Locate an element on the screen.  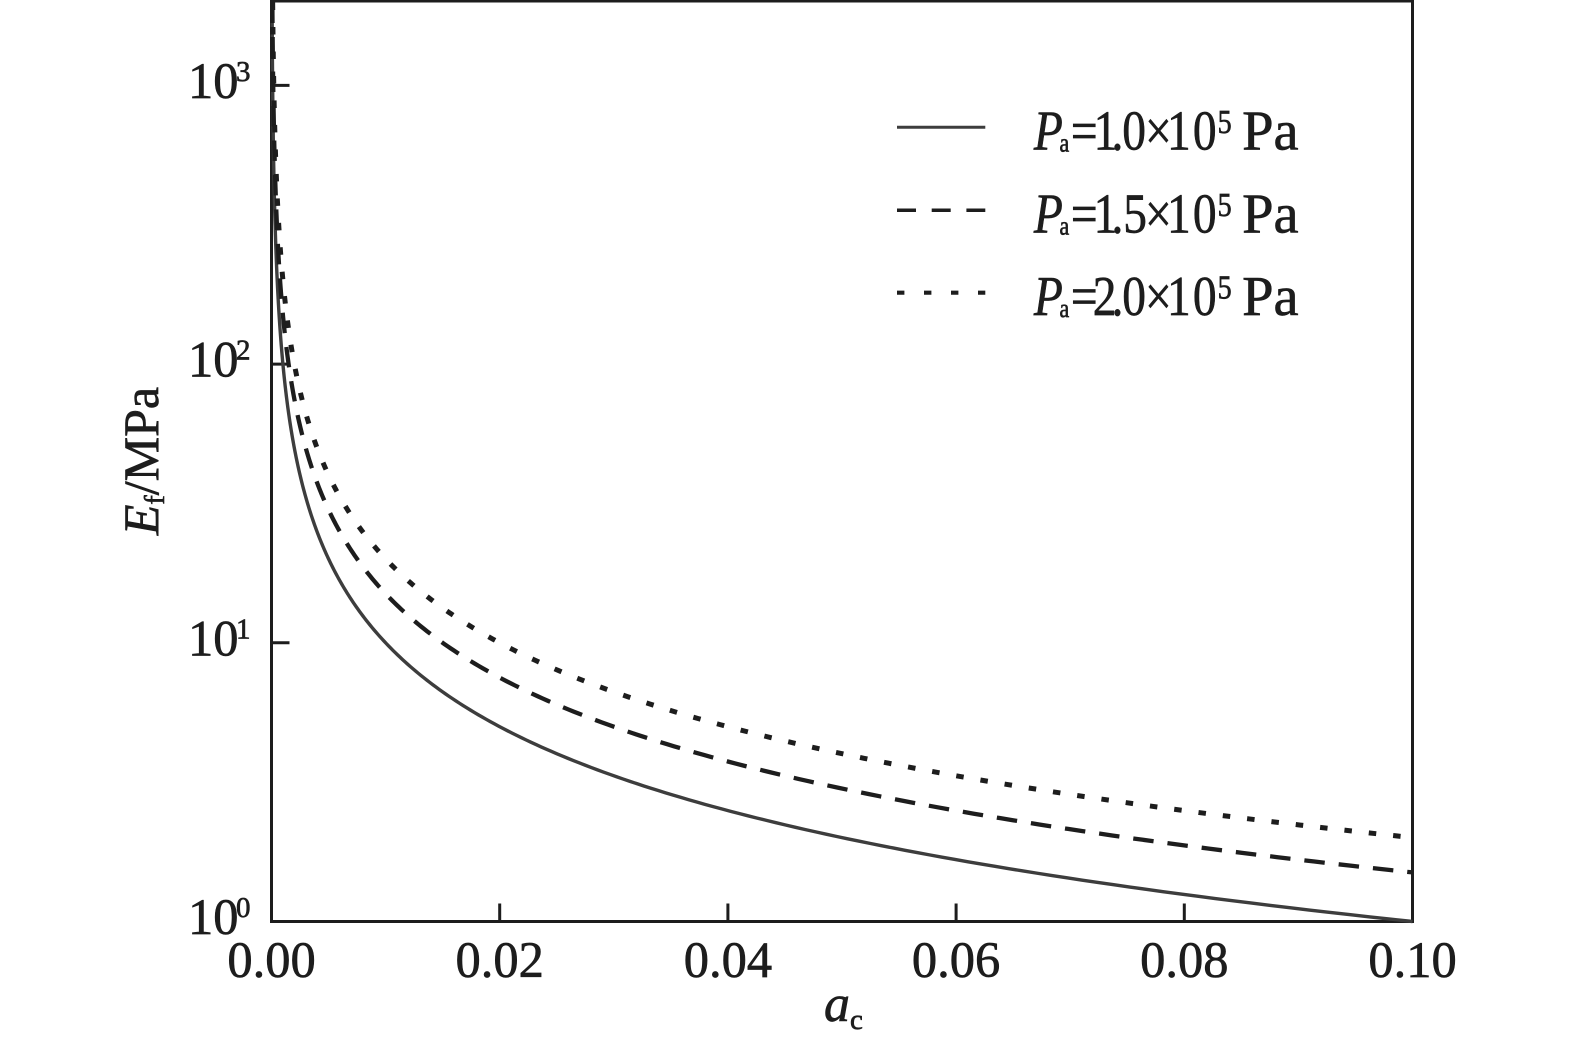
svg-text: Ef/MPa is located at coordinates (142, 461).